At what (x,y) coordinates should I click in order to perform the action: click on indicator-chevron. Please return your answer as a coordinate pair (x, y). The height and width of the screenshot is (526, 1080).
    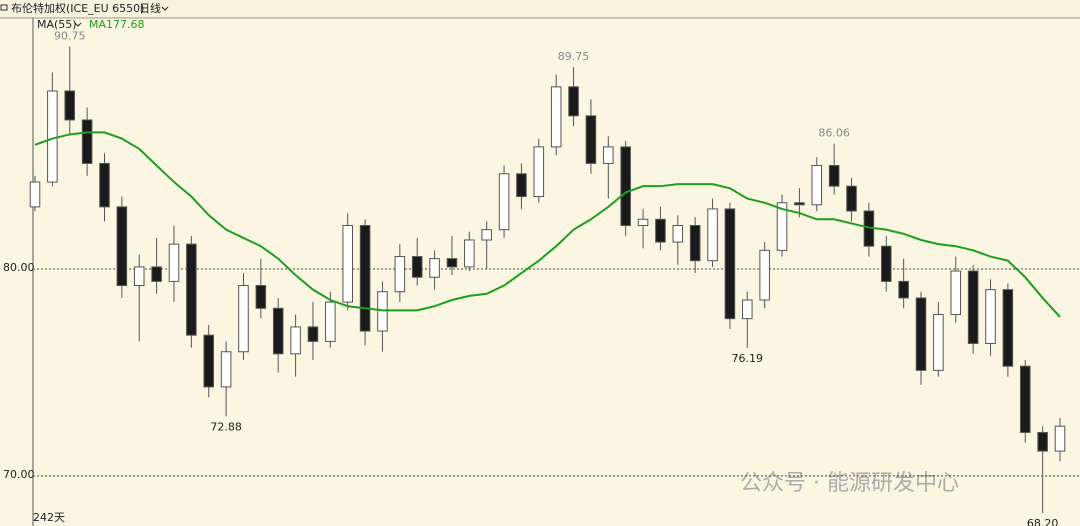
    Looking at the image, I should click on (78, 24).